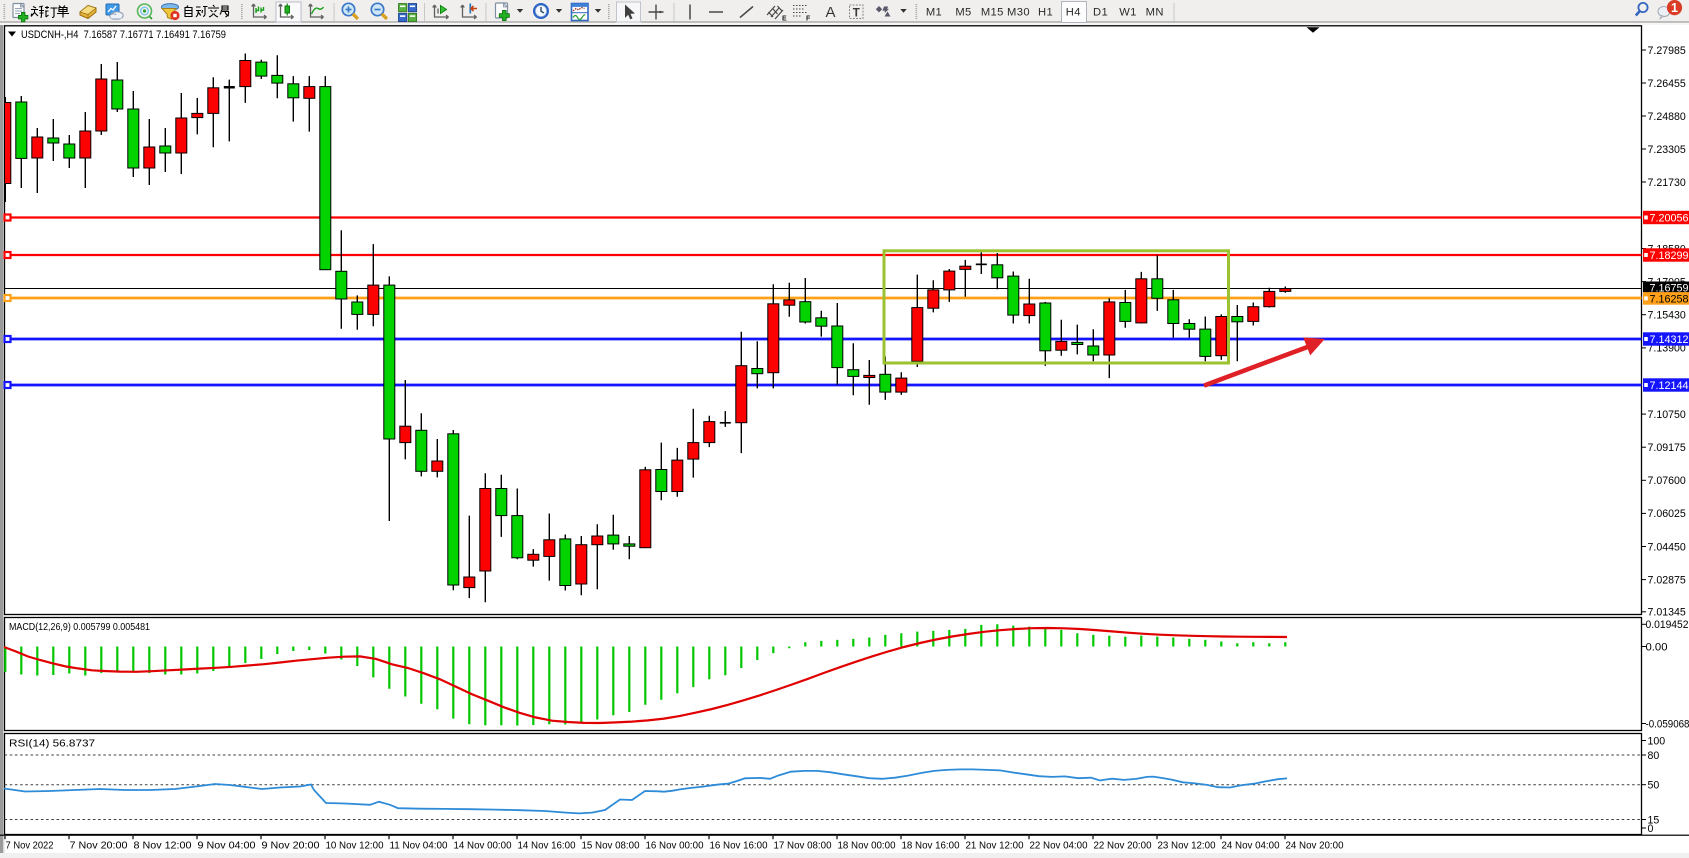 This screenshot has width=1689, height=858. I want to click on svg-text: 0, so click(1651, 829).